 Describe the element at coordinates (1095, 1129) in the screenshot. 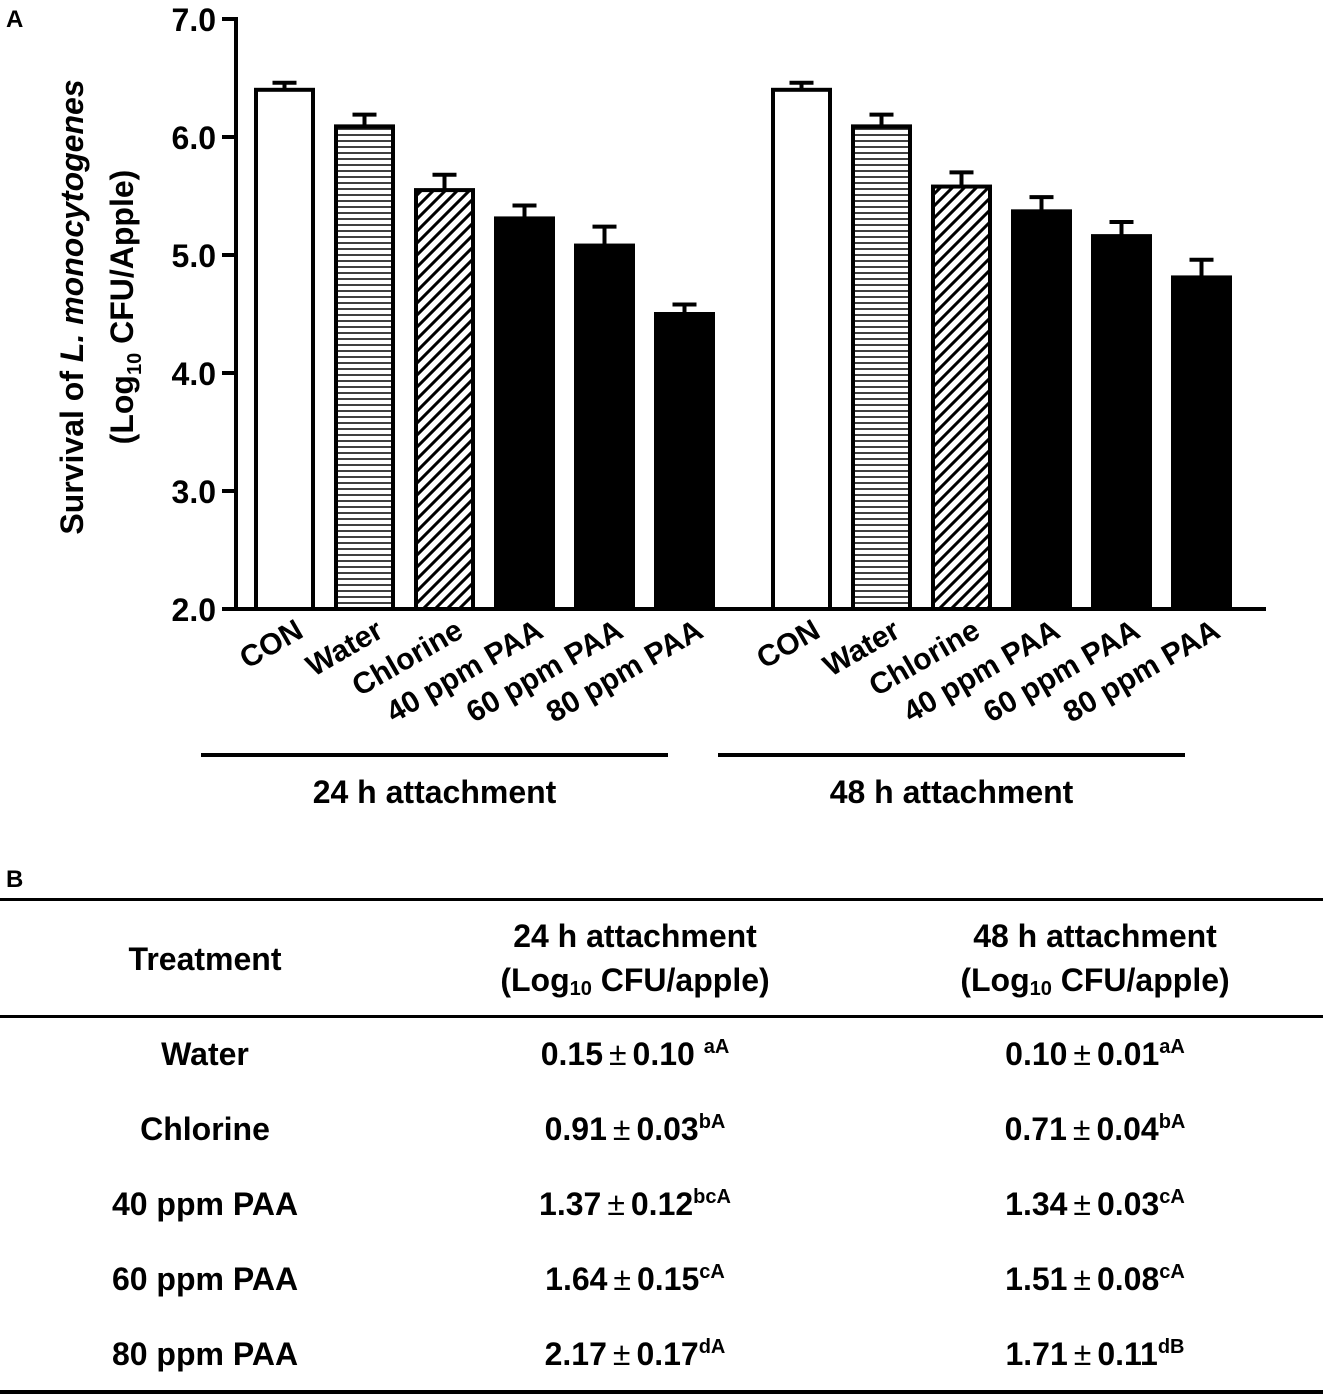

I see `table-cell-48h: 0.71 ±0.04bA` at that location.